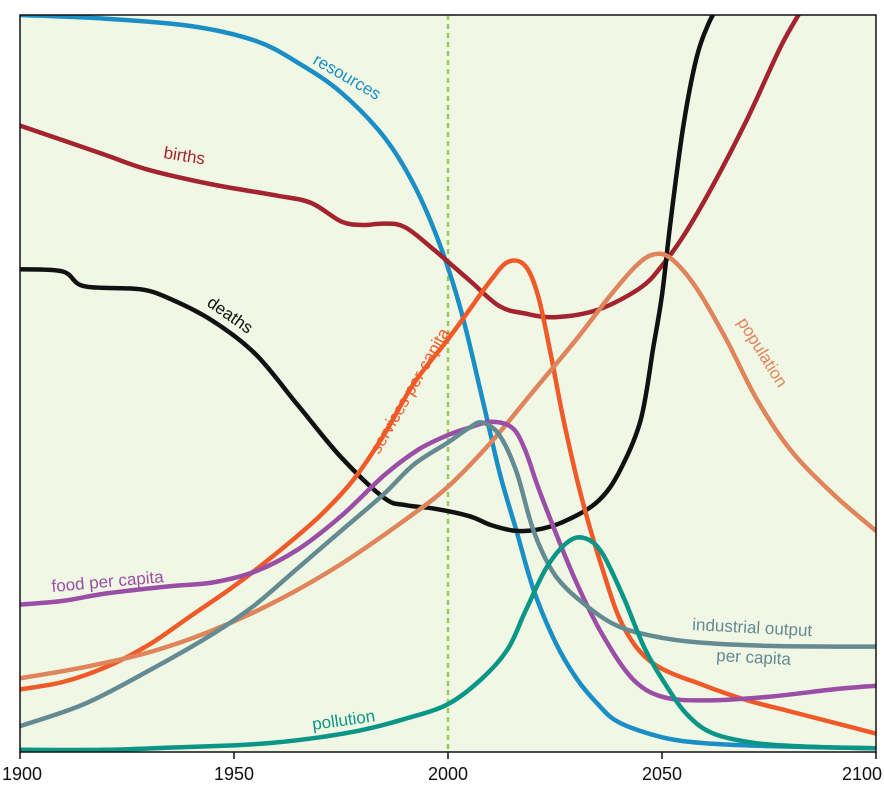 Image resolution: width=884 pixels, height=791 pixels. Describe the element at coordinates (754, 657) in the screenshot. I see `label-industrial-output-line2: per capita` at that location.